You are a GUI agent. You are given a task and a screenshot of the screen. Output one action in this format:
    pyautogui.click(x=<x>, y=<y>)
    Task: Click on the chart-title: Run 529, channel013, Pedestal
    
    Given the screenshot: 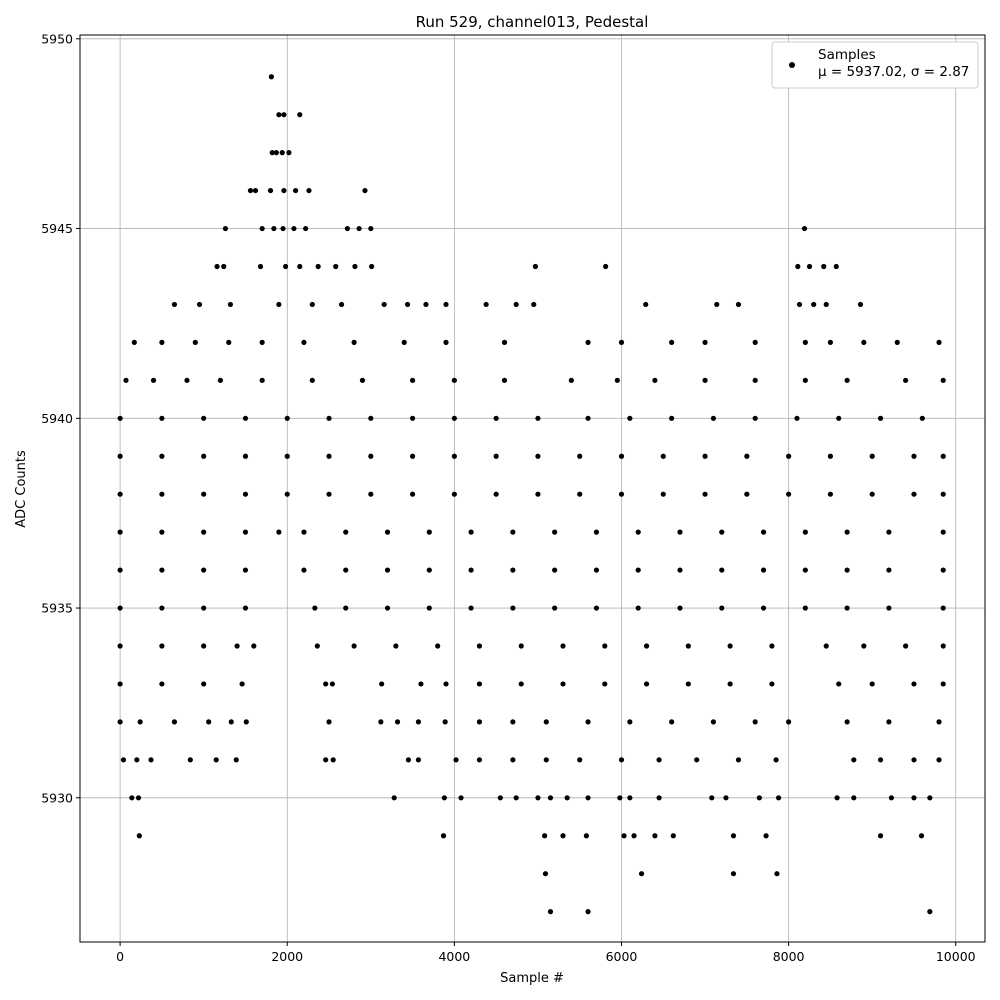 What is the action you would take?
    pyautogui.click(x=532, y=22)
    